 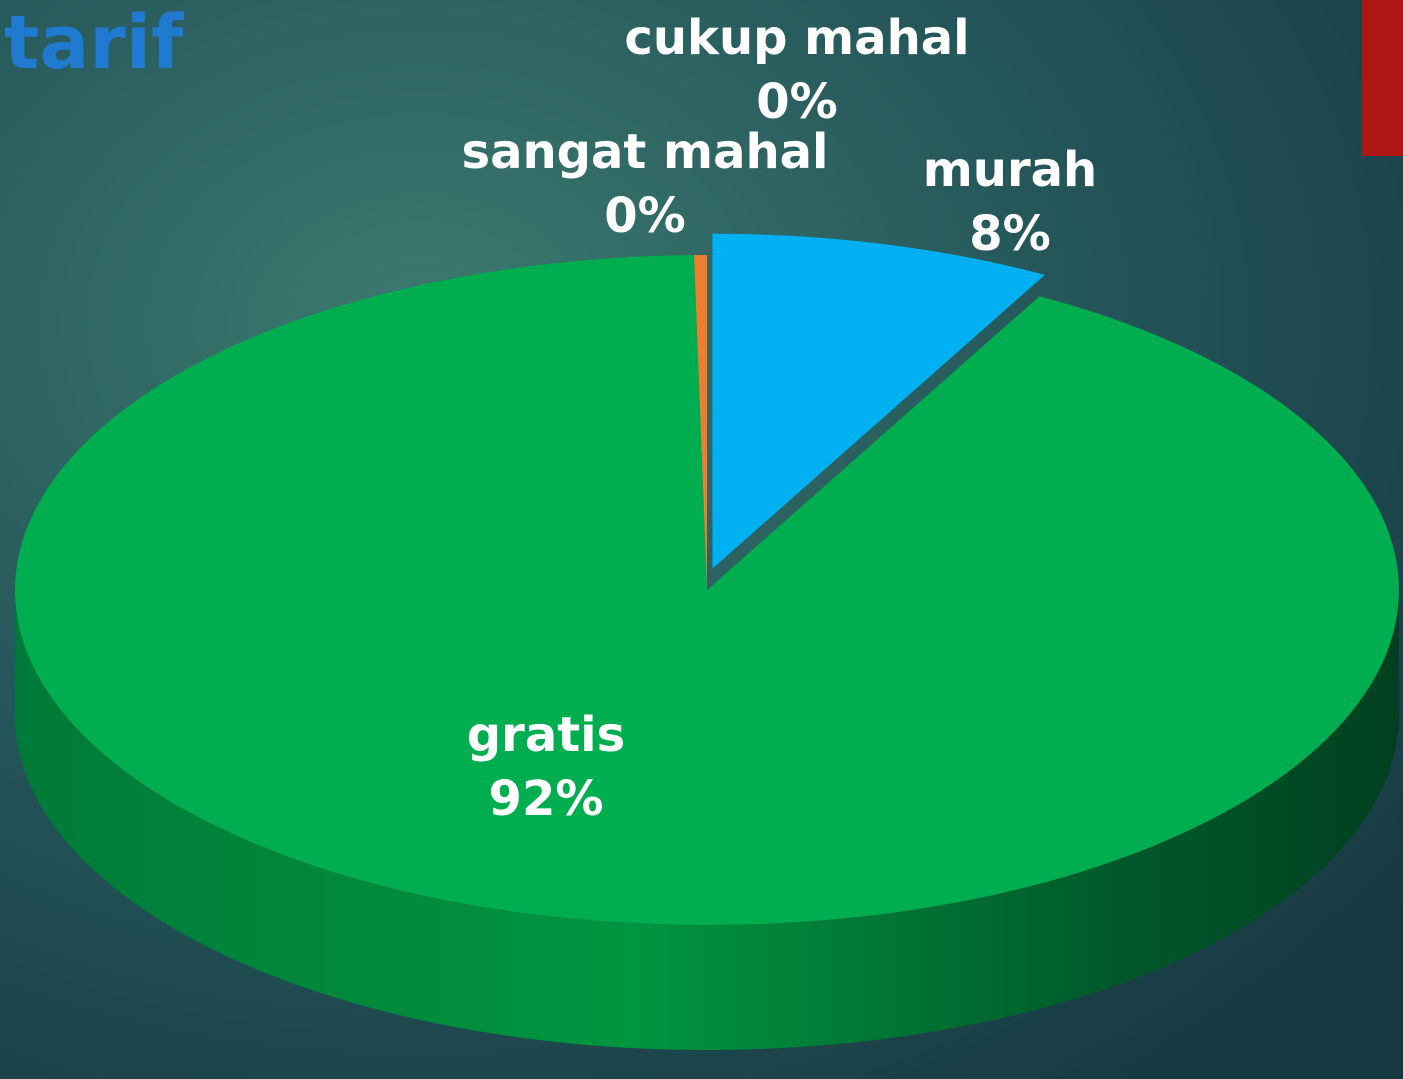 What do you see at coordinates (645, 152) in the screenshot?
I see `slice-label: sangat mahal` at bounding box center [645, 152].